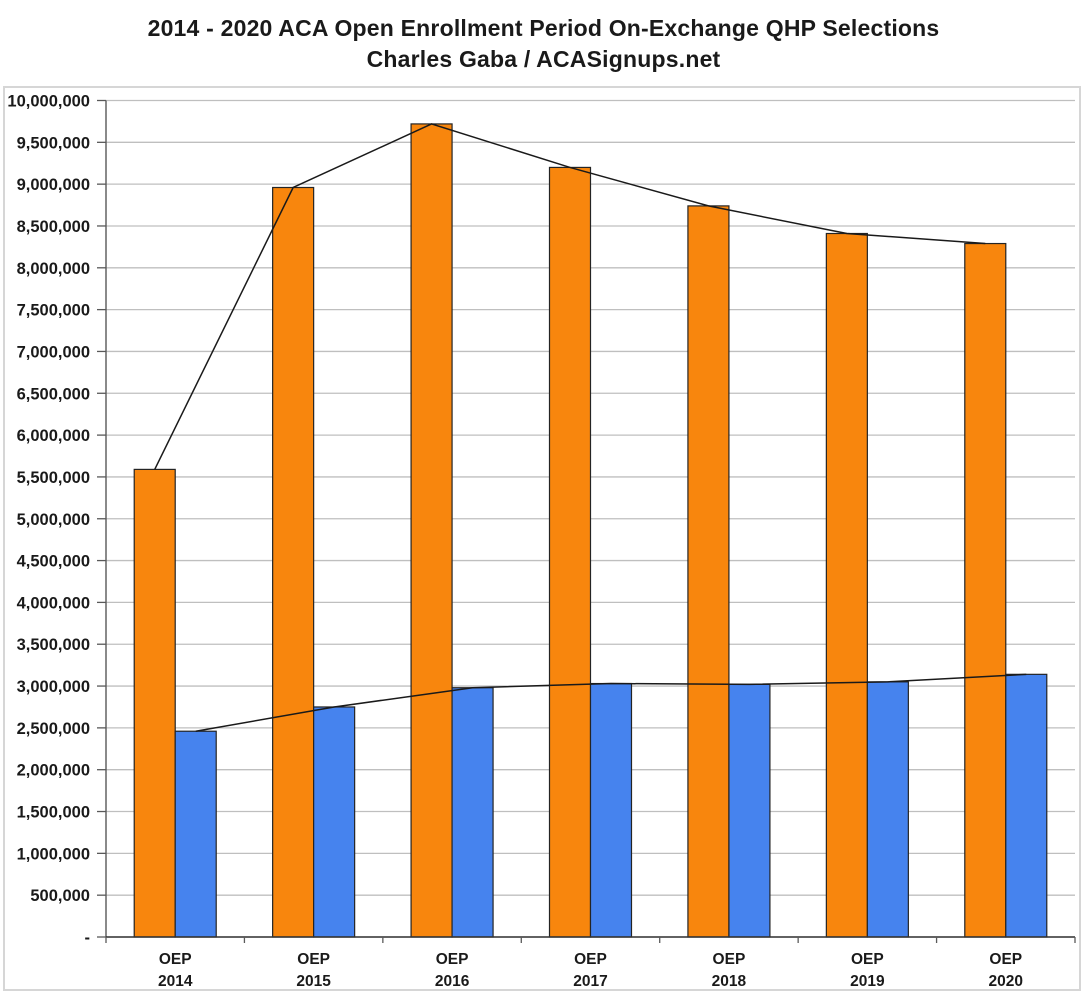  What do you see at coordinates (53, 185) in the screenshot?
I see `y-tick-label: 9,000,000` at bounding box center [53, 185].